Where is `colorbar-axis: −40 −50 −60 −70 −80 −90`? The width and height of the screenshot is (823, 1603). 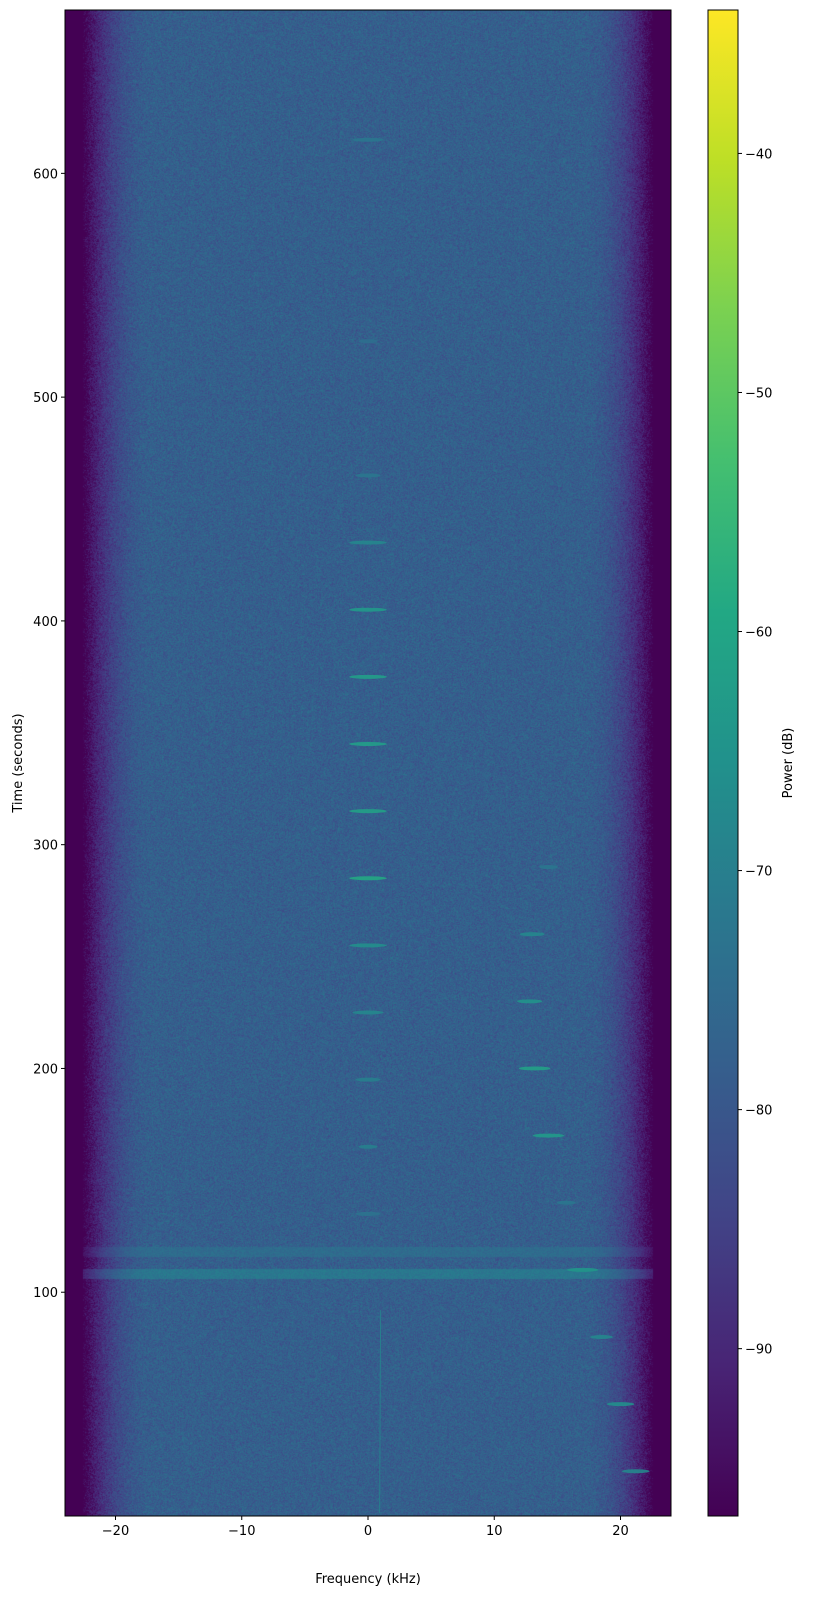 colorbar-axis: −40 −50 −60 −70 −80 −90 is located at coordinates (755, 752).